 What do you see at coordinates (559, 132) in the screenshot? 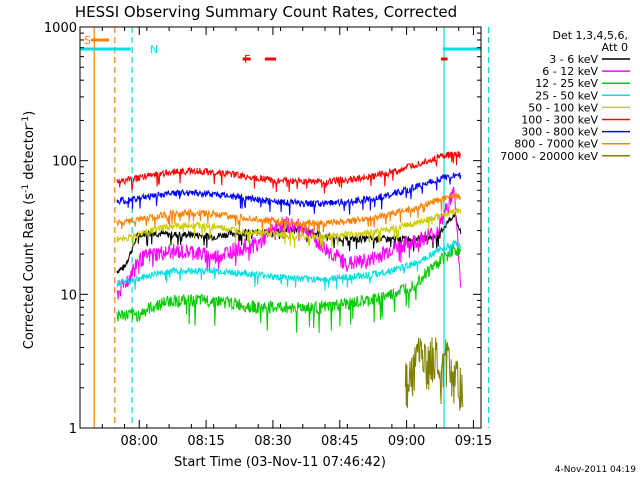
I see `legend-label-6: 300 - 800 keV` at bounding box center [559, 132].